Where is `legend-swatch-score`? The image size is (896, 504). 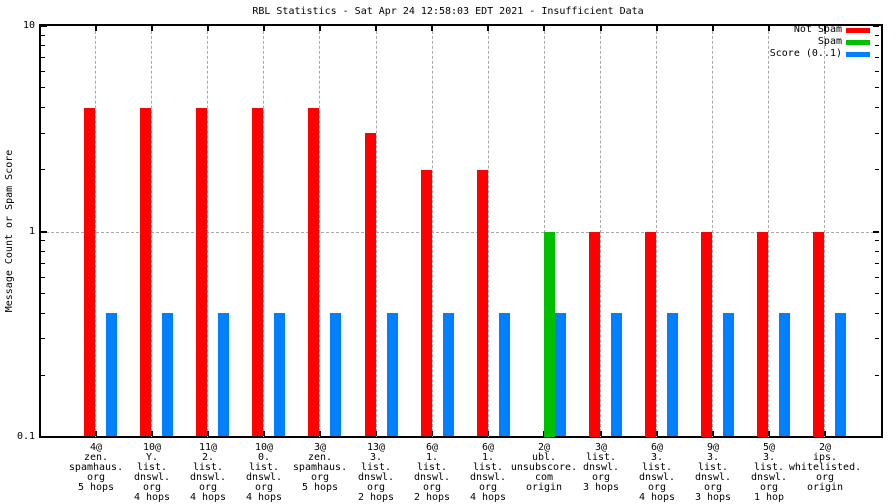 legend-swatch-score is located at coordinates (858, 54).